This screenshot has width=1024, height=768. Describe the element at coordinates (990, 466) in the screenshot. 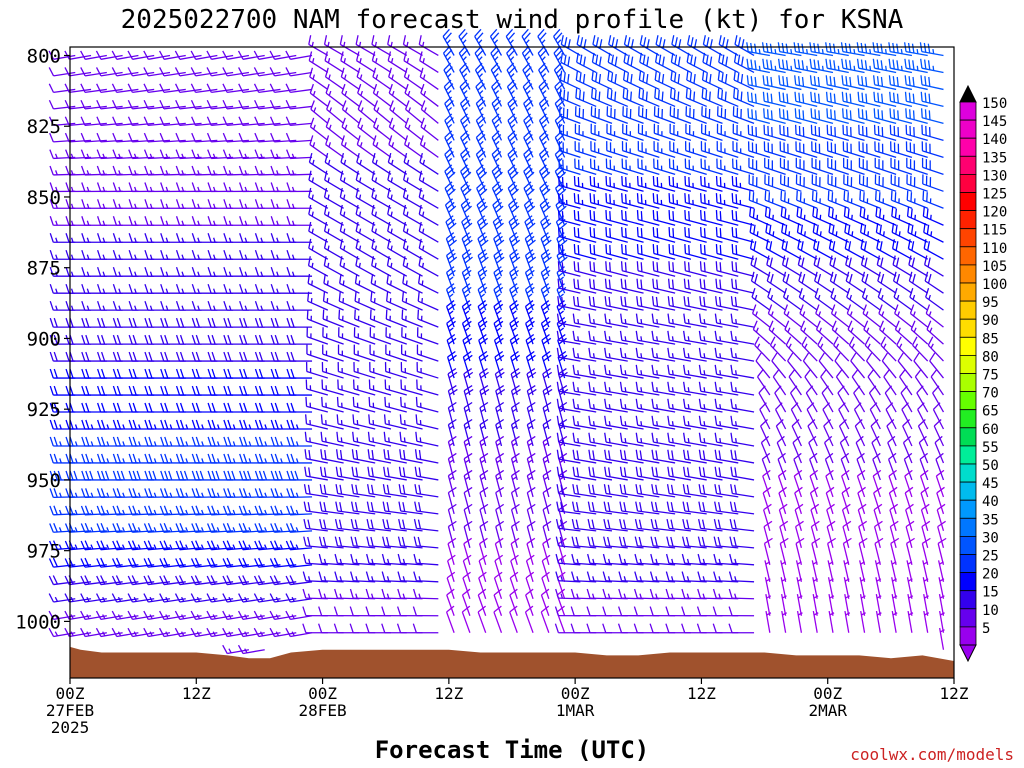

I see `colorbar-label: 50` at that location.